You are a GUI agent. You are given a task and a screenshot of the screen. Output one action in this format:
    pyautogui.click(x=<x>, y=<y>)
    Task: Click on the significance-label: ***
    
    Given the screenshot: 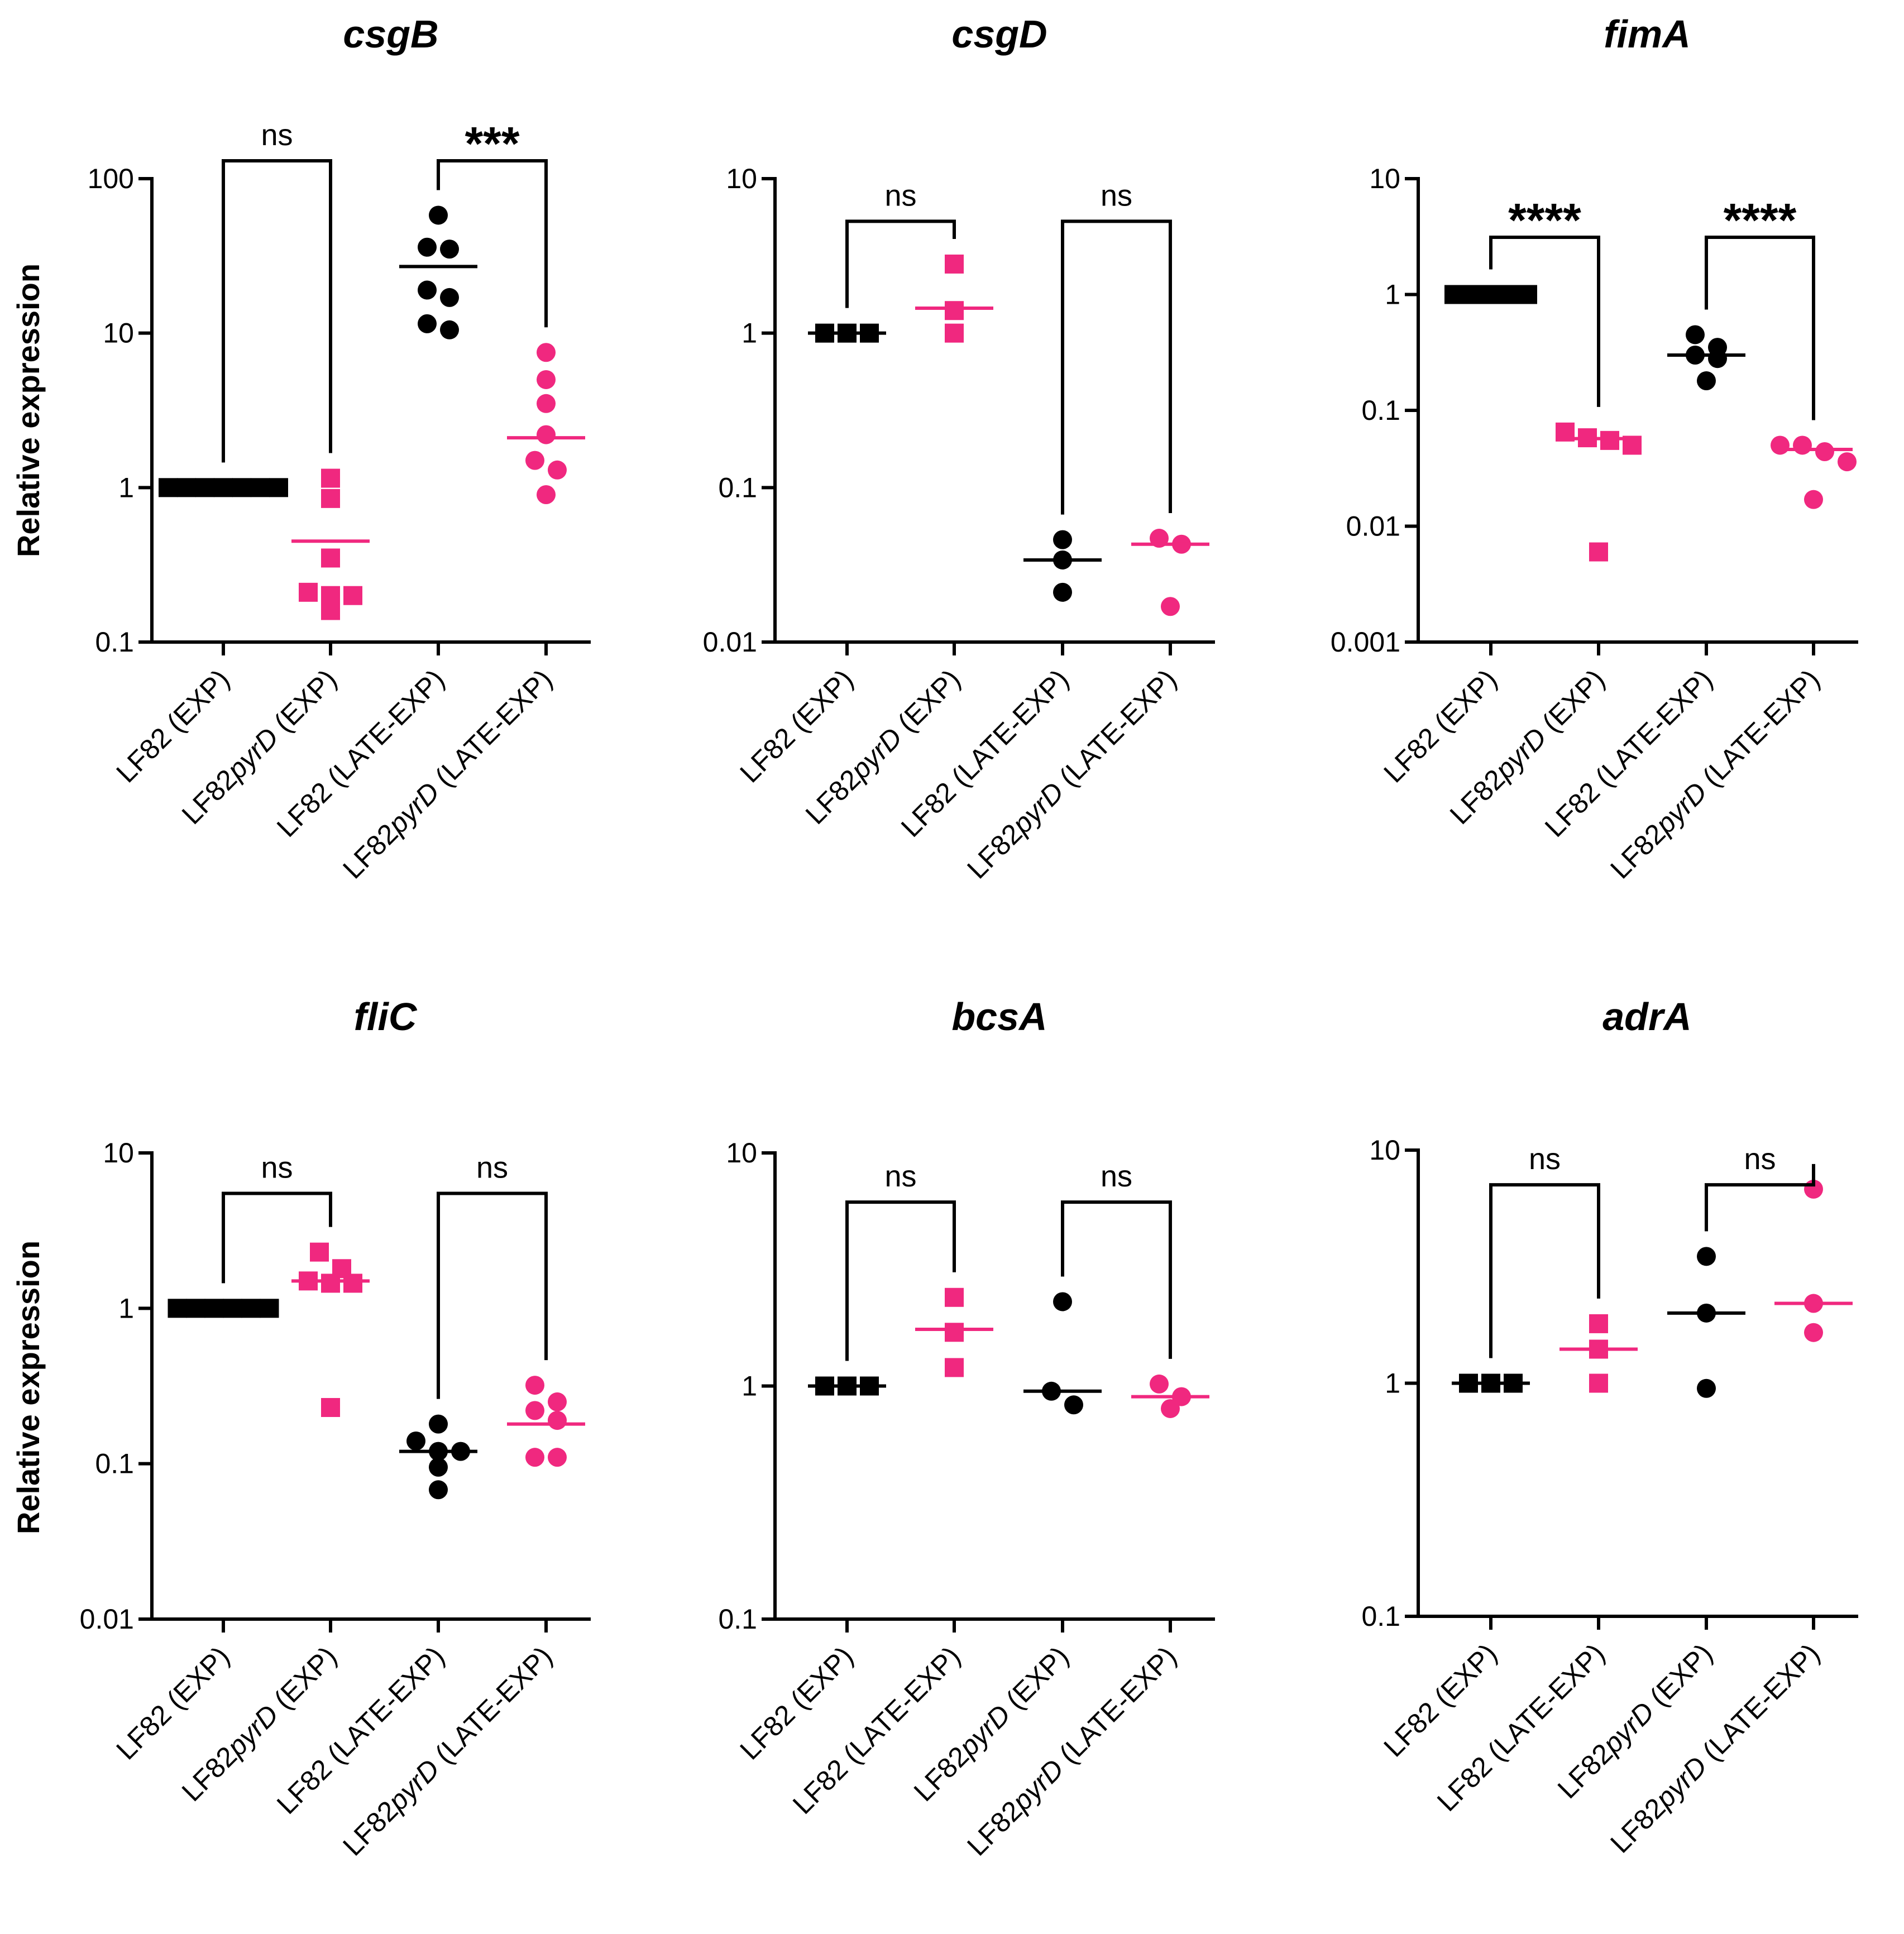 What is the action you would take?
    pyautogui.click(x=492, y=143)
    